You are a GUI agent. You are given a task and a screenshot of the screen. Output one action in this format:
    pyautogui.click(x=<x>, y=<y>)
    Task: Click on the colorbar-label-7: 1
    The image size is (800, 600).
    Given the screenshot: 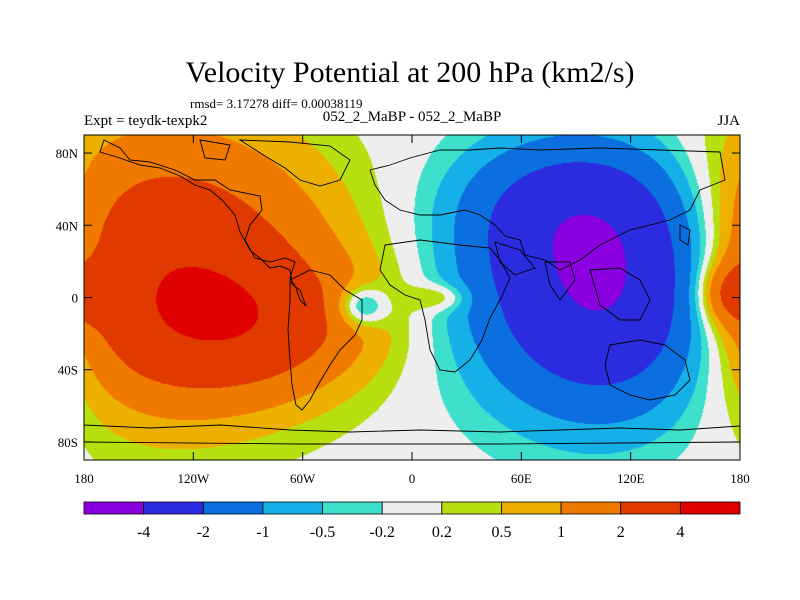 What is the action you would take?
    pyautogui.click(x=561, y=532)
    